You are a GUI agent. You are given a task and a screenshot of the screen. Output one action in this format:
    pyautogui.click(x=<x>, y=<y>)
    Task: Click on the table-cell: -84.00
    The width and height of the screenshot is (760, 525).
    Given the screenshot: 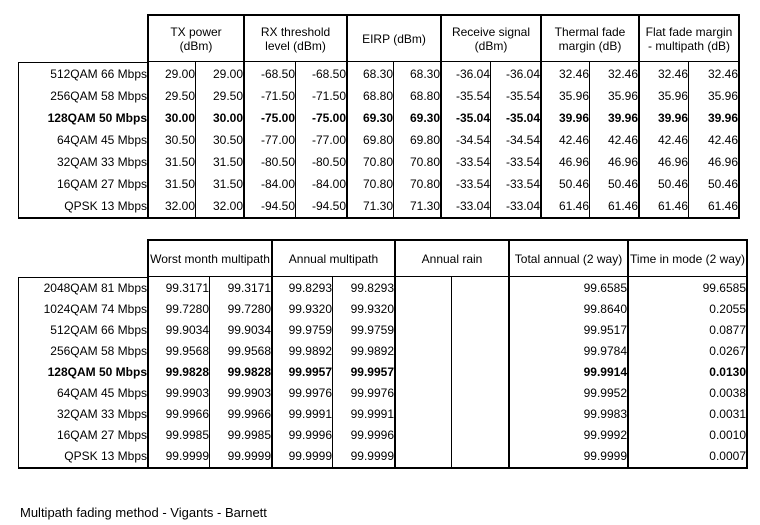 What is the action you would take?
    pyautogui.click(x=320, y=184)
    